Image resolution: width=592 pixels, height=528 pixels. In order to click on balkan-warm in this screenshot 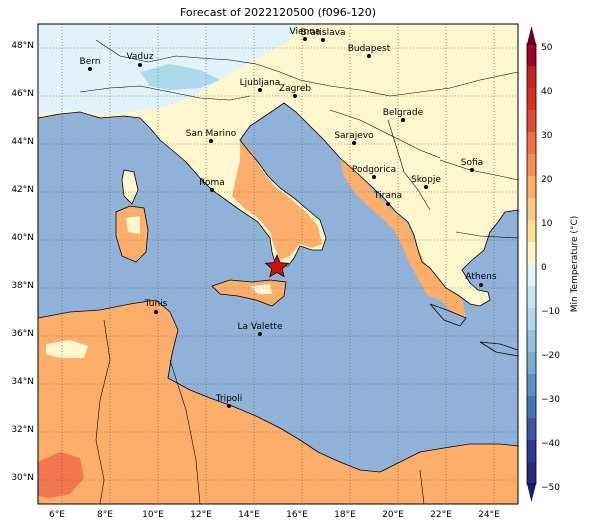, I will do `click(403, 238)`.